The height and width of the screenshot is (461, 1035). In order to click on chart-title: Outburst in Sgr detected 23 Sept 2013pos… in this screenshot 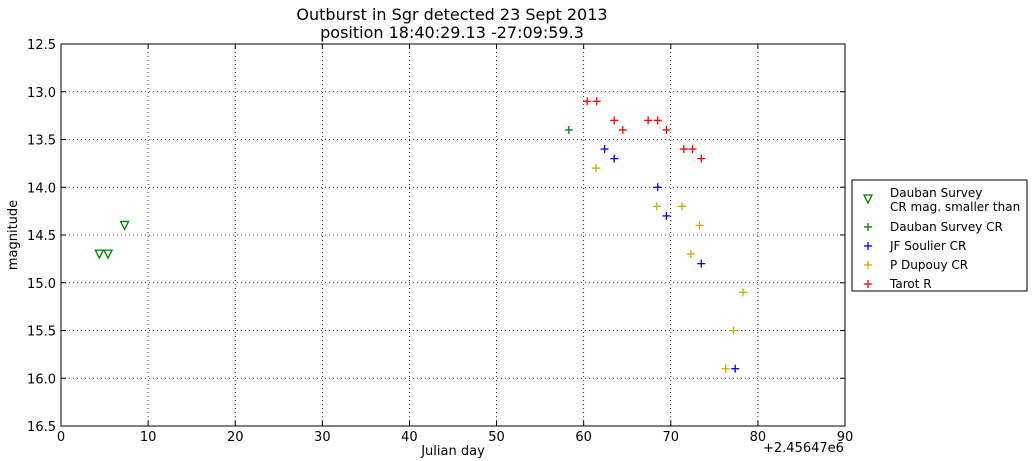, I will do `click(451, 23)`.